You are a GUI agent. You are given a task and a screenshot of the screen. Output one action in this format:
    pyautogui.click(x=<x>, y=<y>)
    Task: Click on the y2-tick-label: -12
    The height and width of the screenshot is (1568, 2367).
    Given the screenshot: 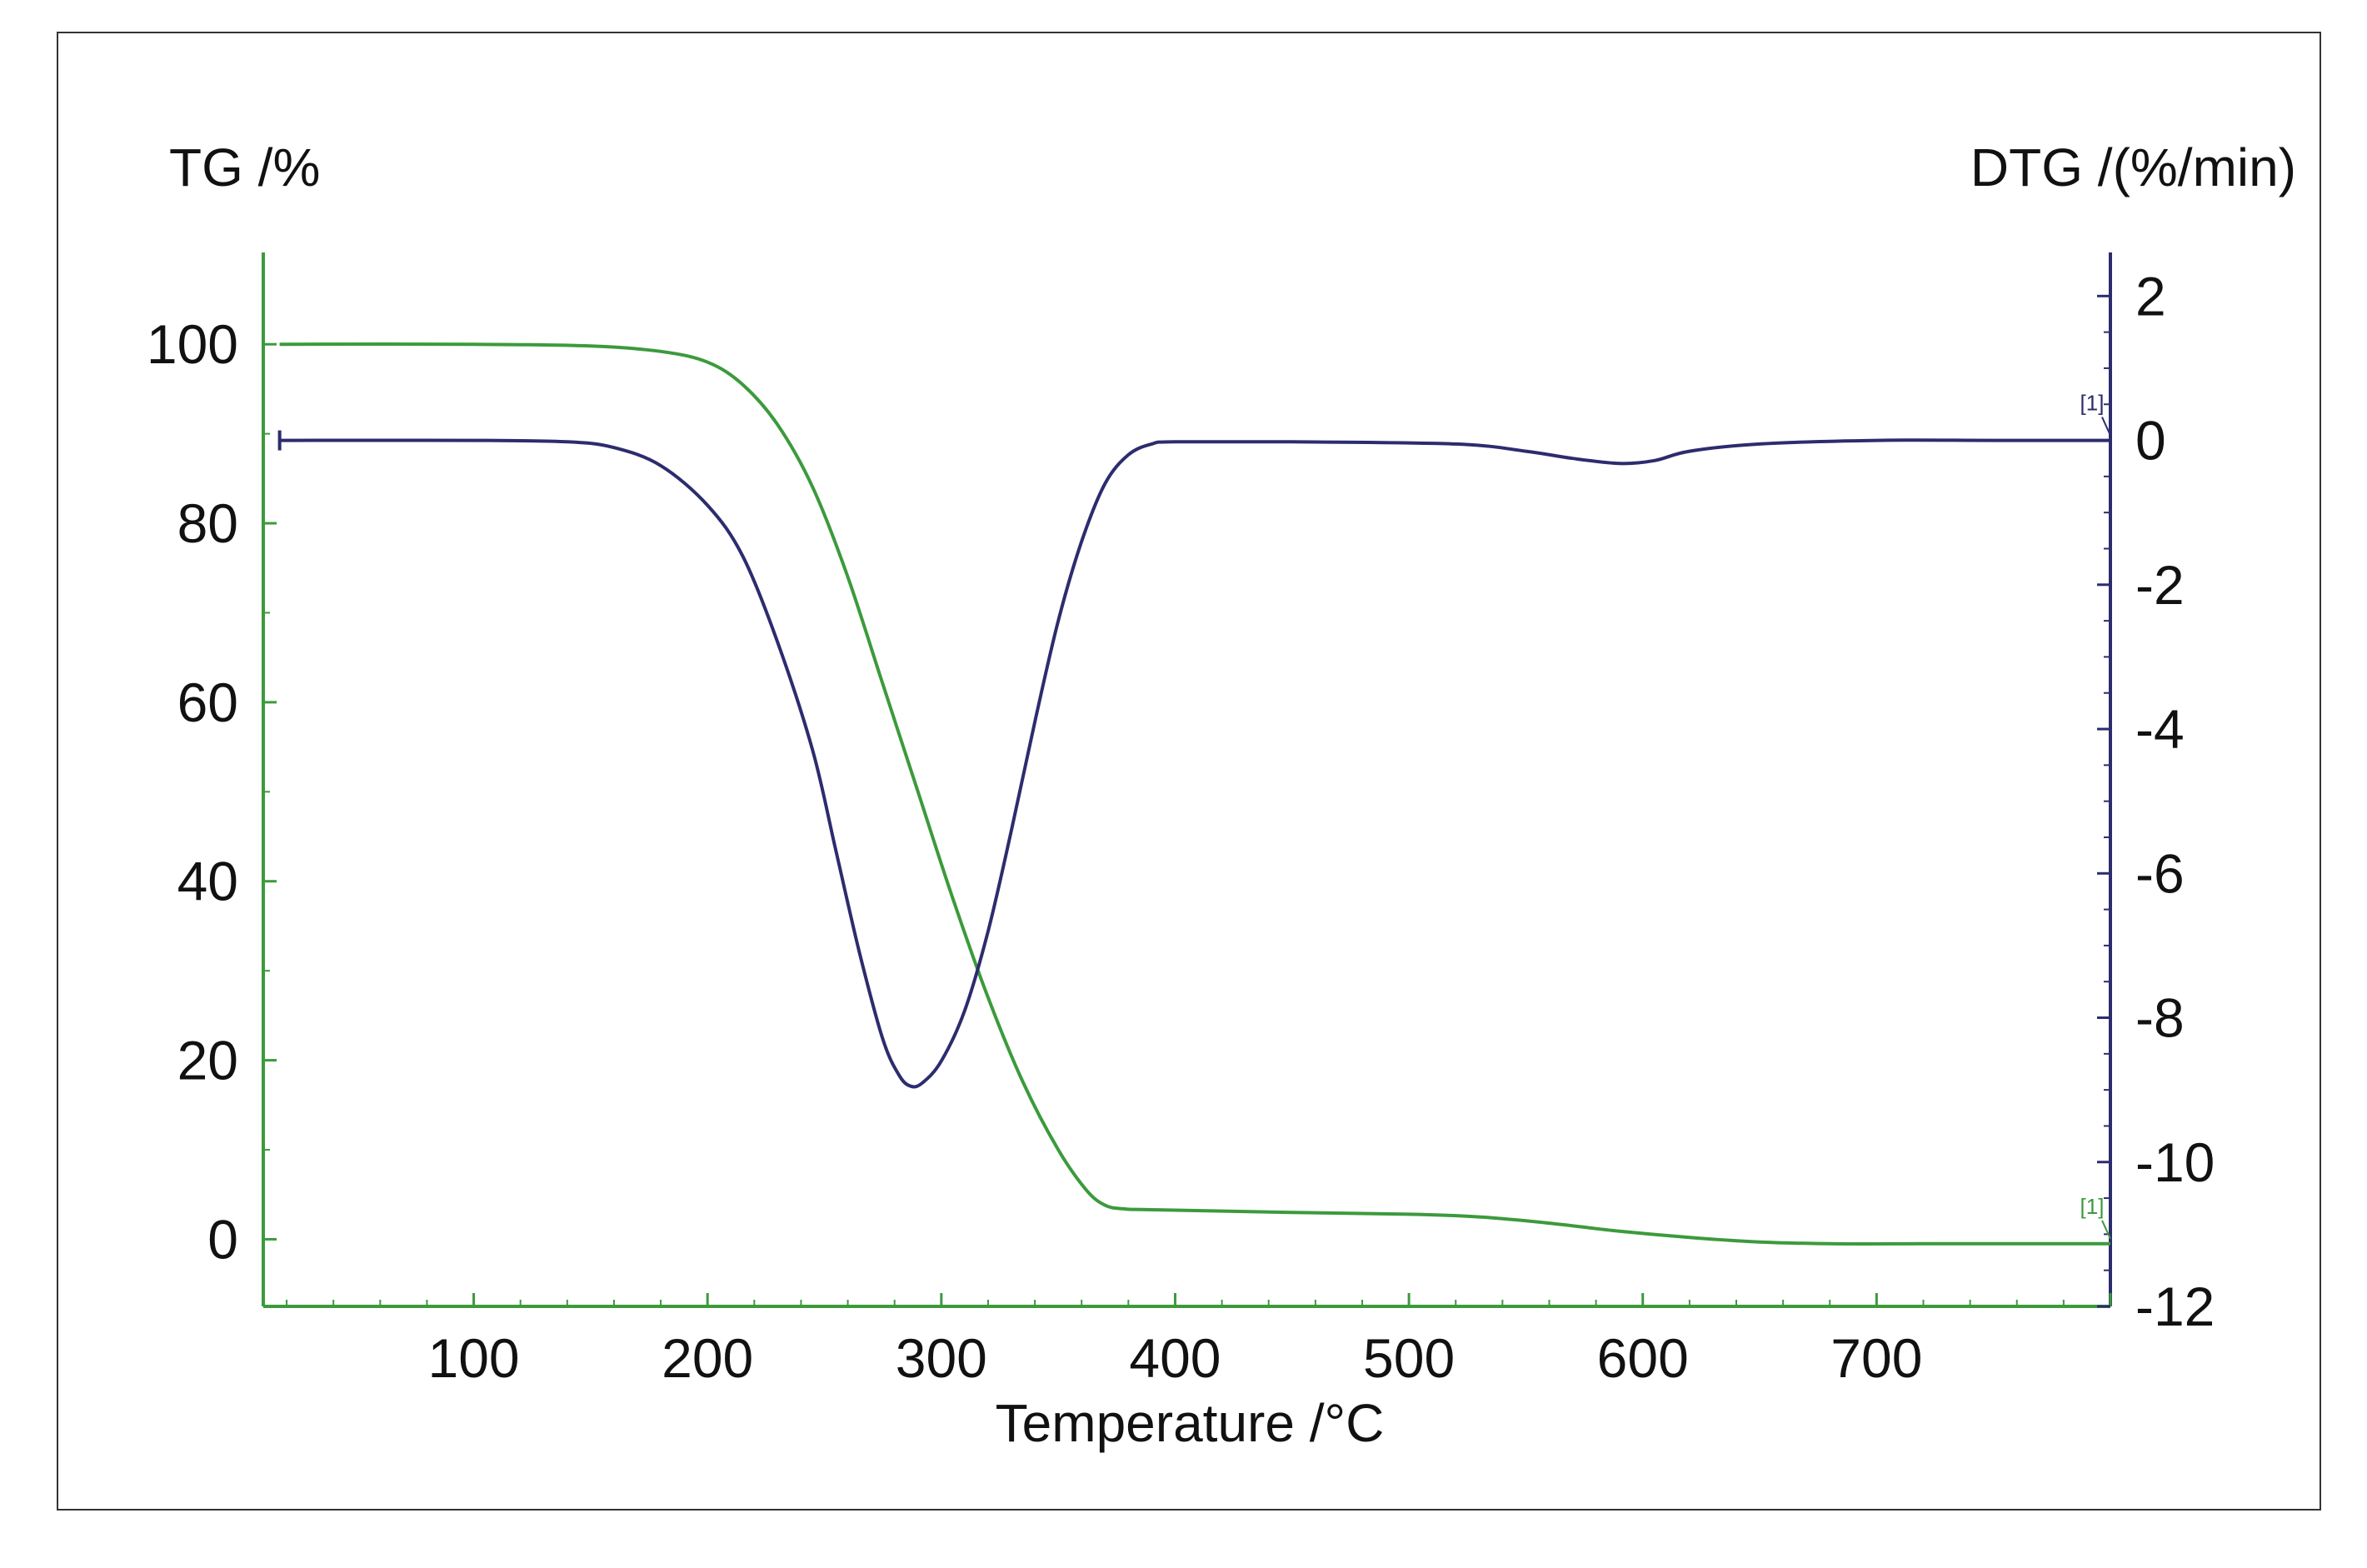 What is the action you would take?
    pyautogui.click(x=2175, y=1306)
    